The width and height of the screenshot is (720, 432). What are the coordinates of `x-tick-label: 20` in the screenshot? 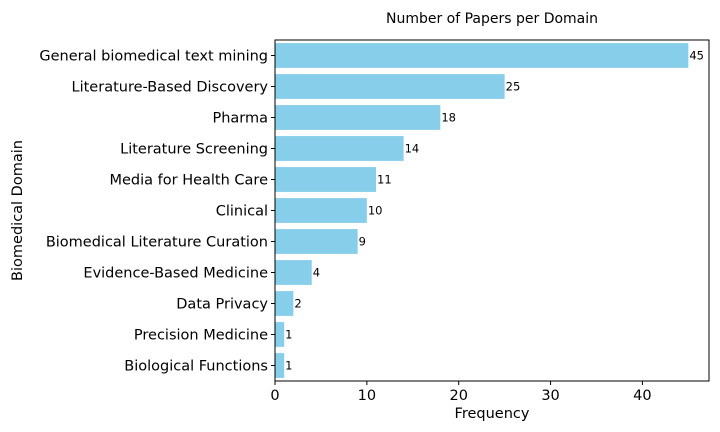 It's located at (458, 396).